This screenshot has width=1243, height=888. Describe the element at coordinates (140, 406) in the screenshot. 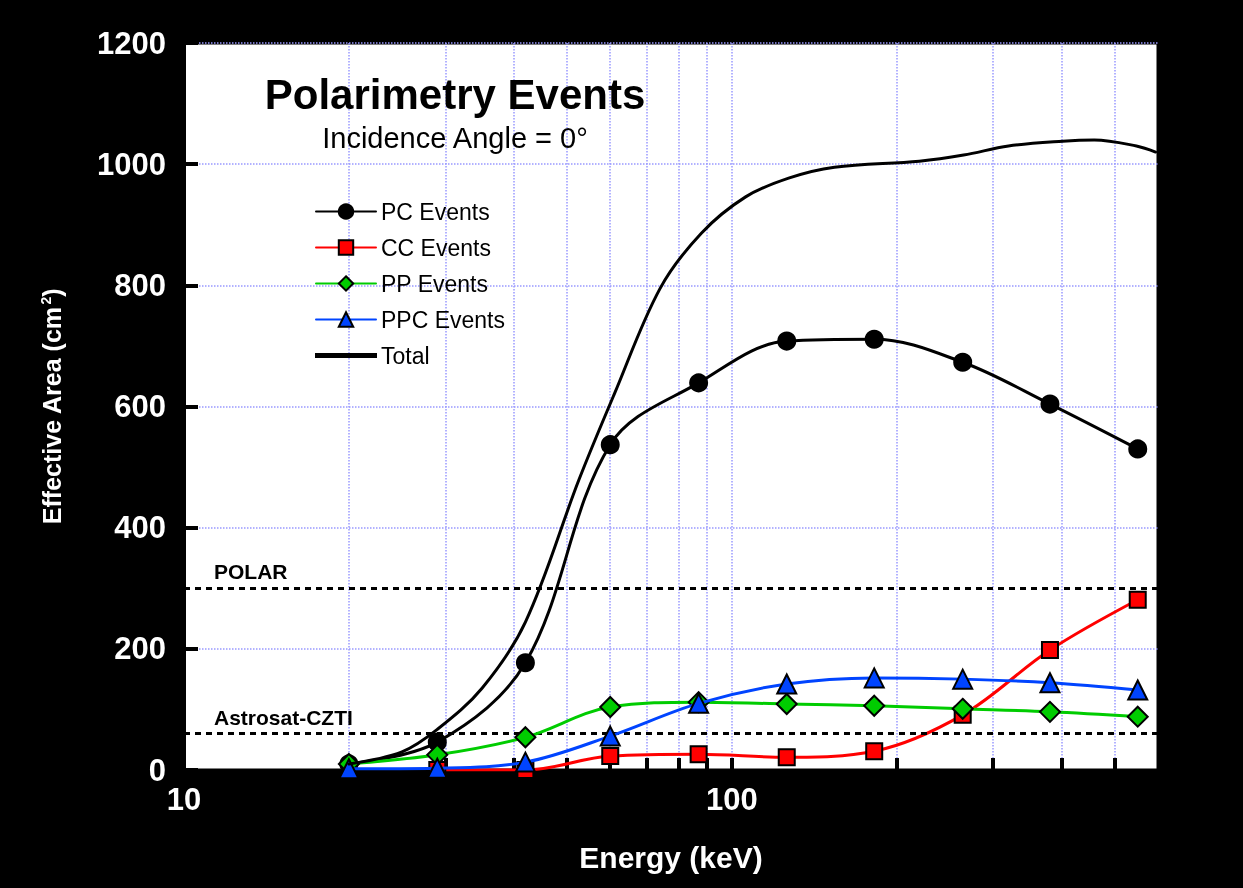

I see `y-tick-label: 600` at that location.